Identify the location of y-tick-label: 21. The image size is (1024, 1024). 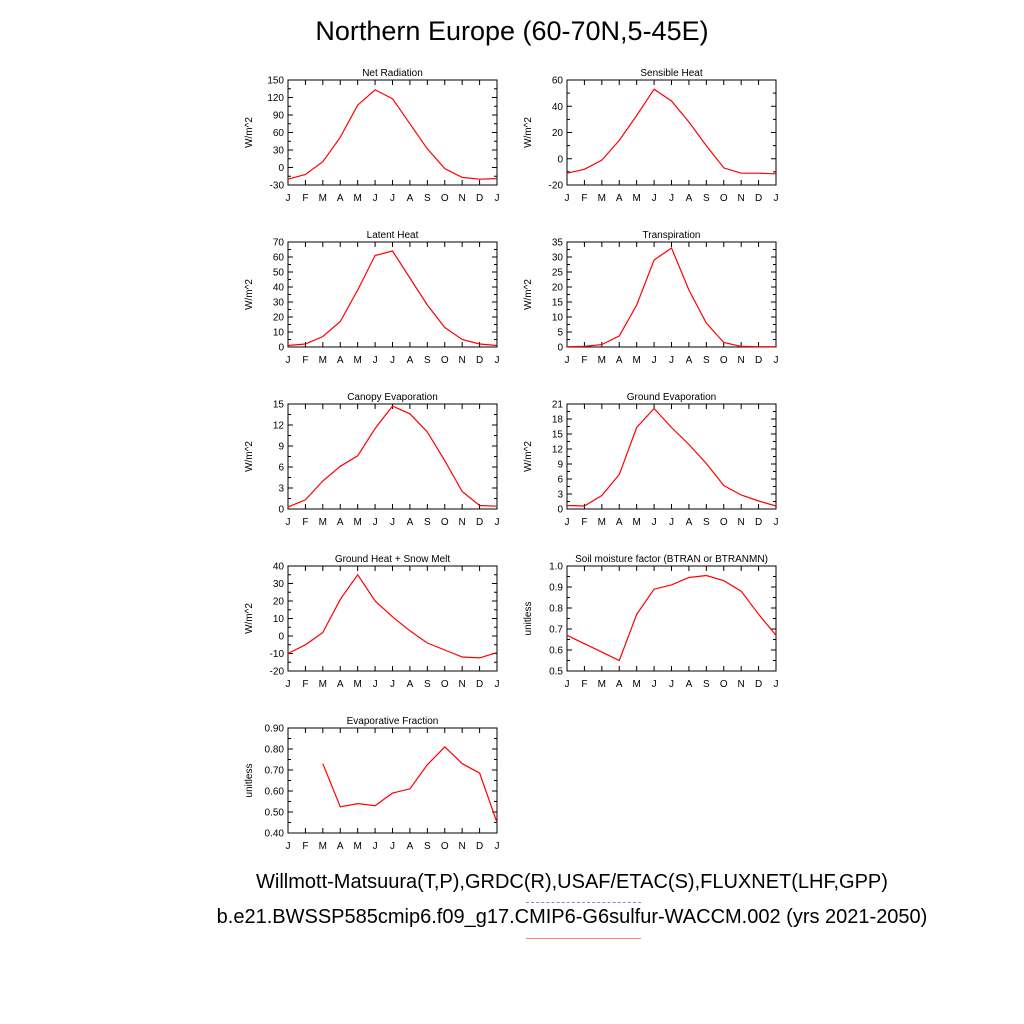
(558, 405).